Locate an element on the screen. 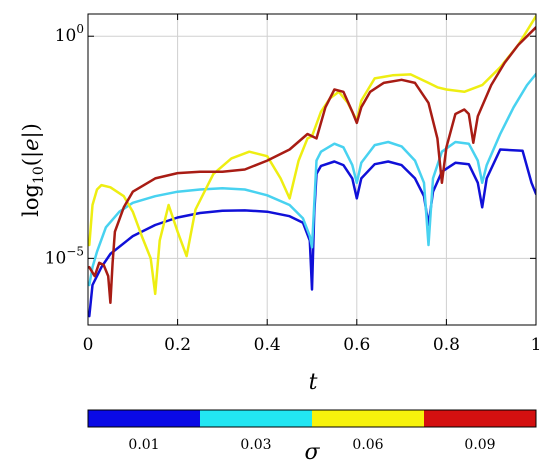  colorbar: 0.01 0.03 0.06 0.09 is located at coordinates (312, 431).